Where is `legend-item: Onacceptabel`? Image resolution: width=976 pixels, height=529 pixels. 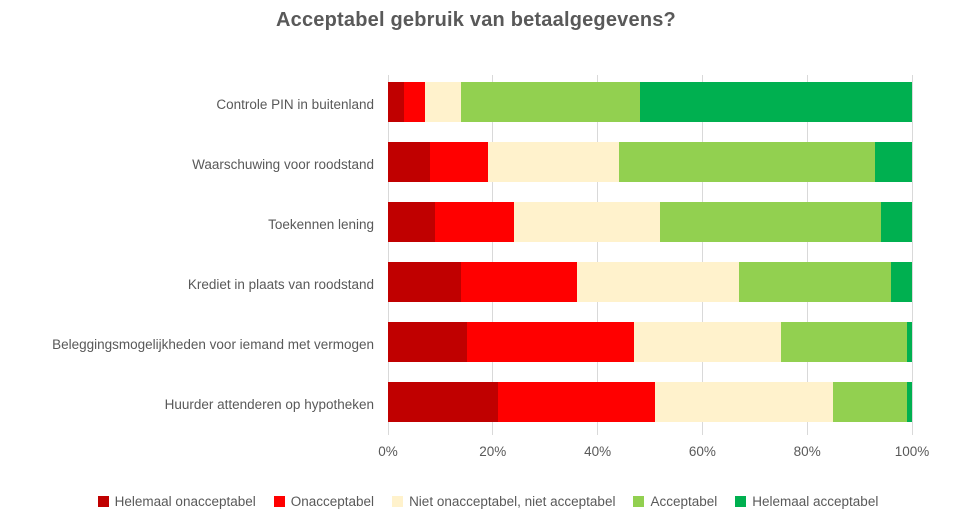 legend-item: Onacceptabel is located at coordinates (324, 501).